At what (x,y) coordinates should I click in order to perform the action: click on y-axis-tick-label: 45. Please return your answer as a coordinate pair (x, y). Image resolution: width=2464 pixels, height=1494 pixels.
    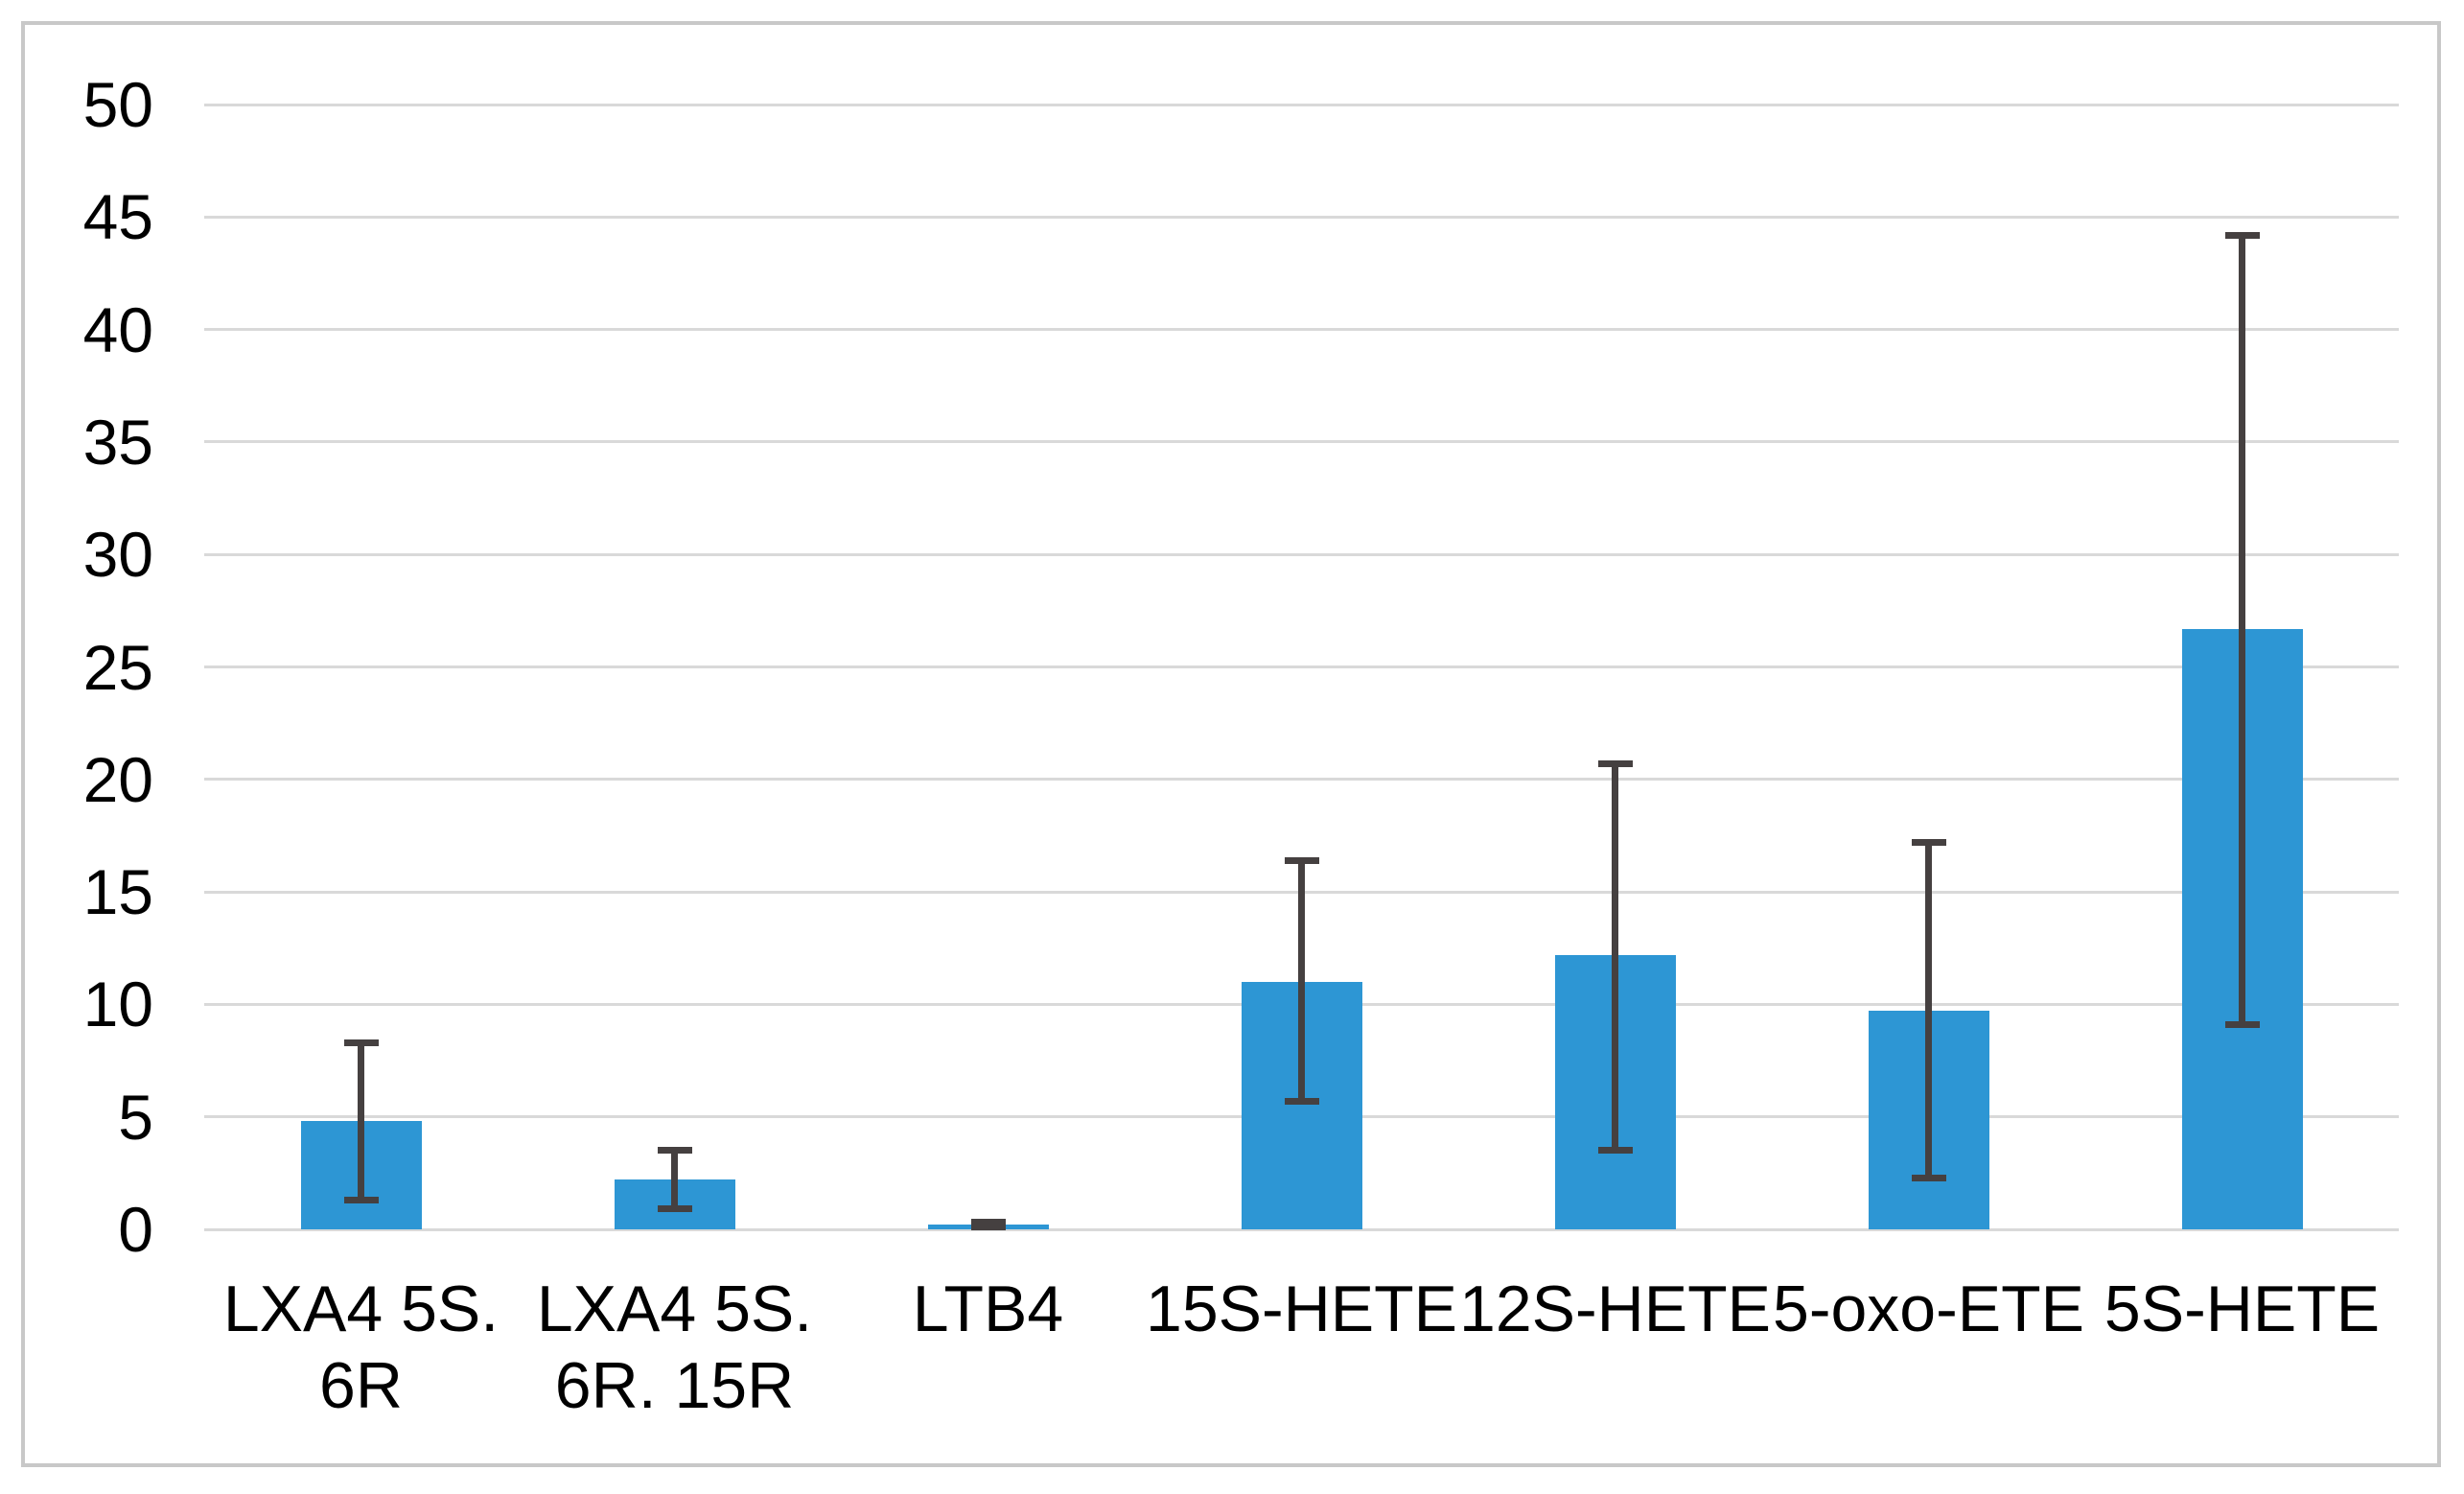
    Looking at the image, I should click on (118, 217).